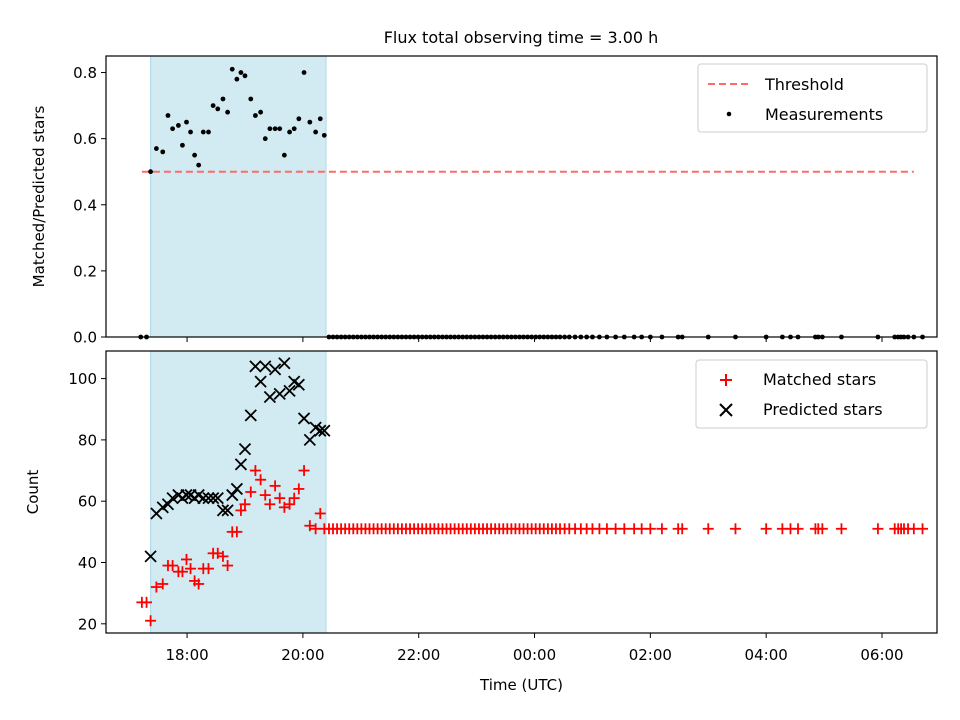 Image resolution: width=960 pixels, height=720 pixels. Describe the element at coordinates (521, 37) in the screenshot. I see `chart-title: Flux total observing time = 3.00 h` at that location.